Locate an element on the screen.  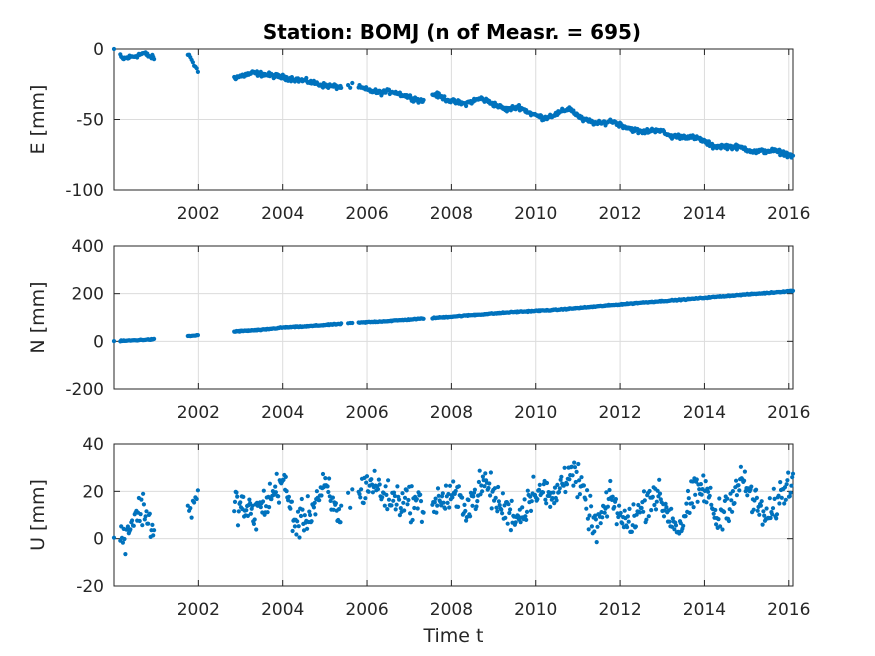
north-ylabel: N [mm] is located at coordinates (38, 317).